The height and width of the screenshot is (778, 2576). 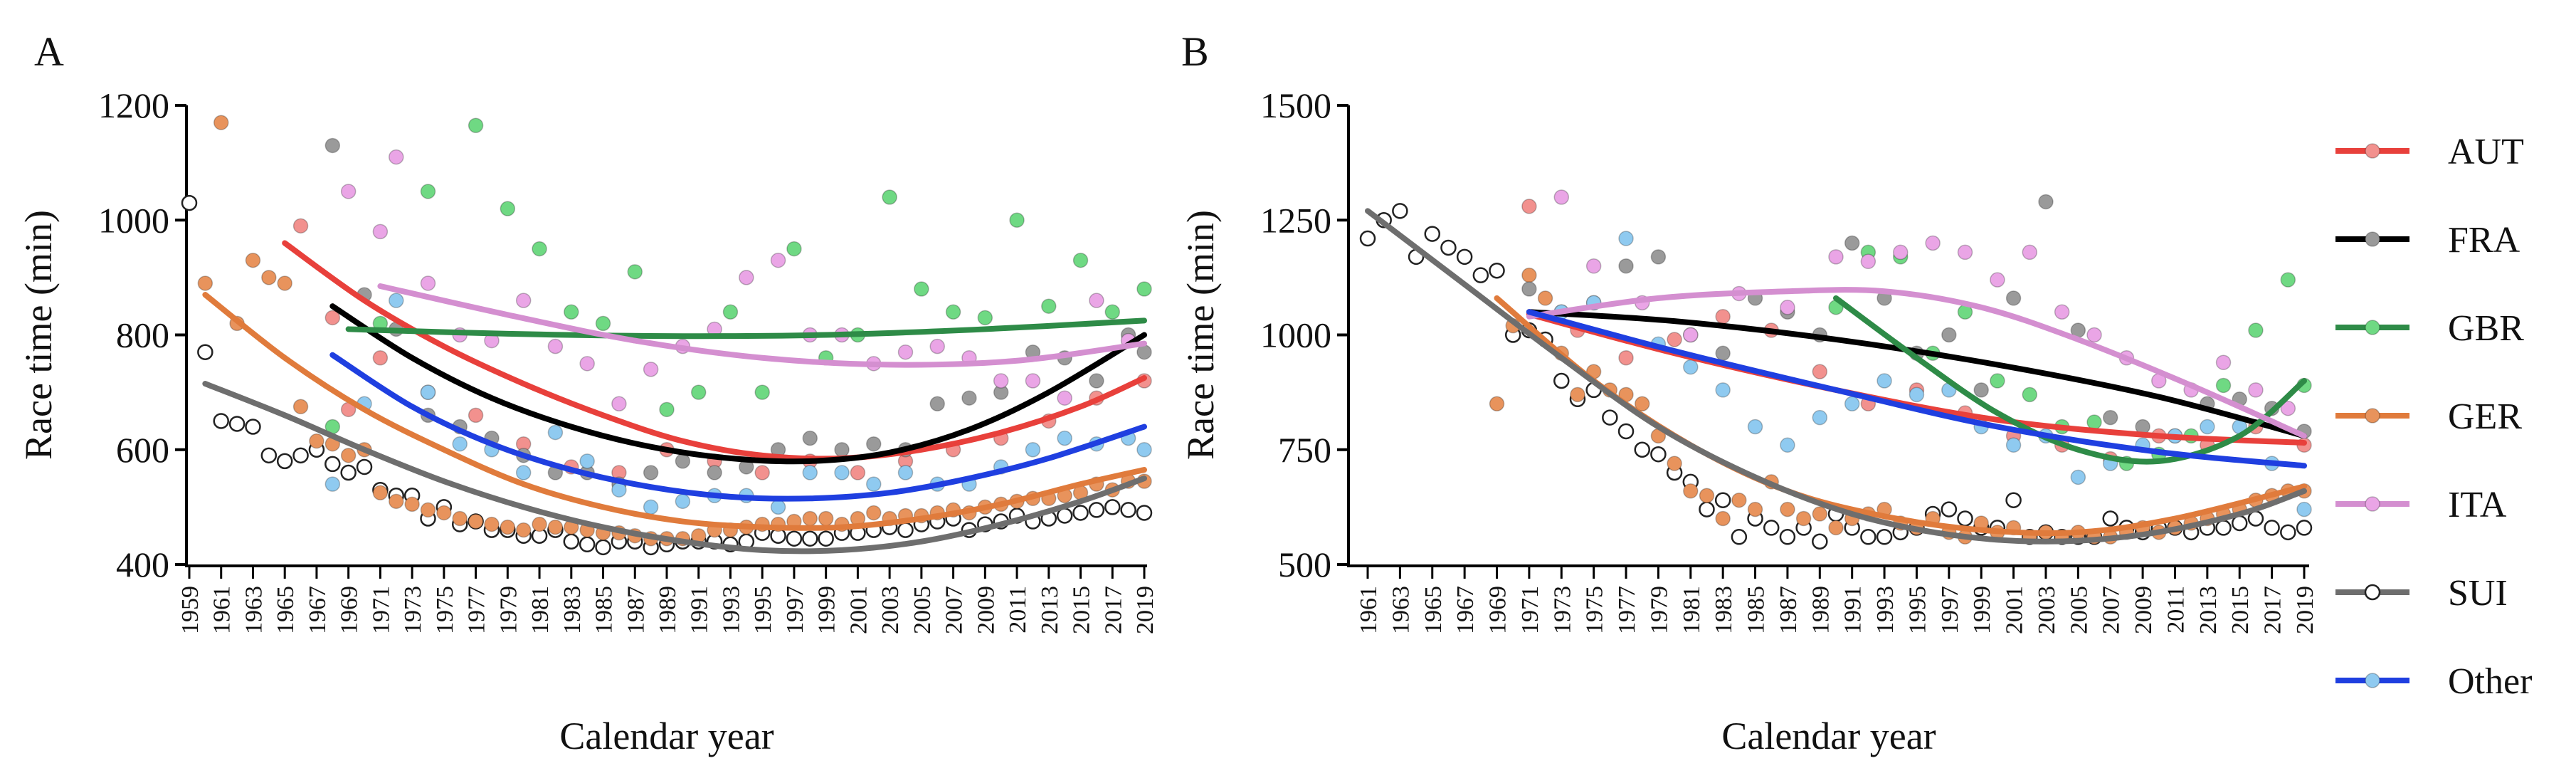 I want to click on legend-item-sui: SUI, so click(x=2421, y=593).